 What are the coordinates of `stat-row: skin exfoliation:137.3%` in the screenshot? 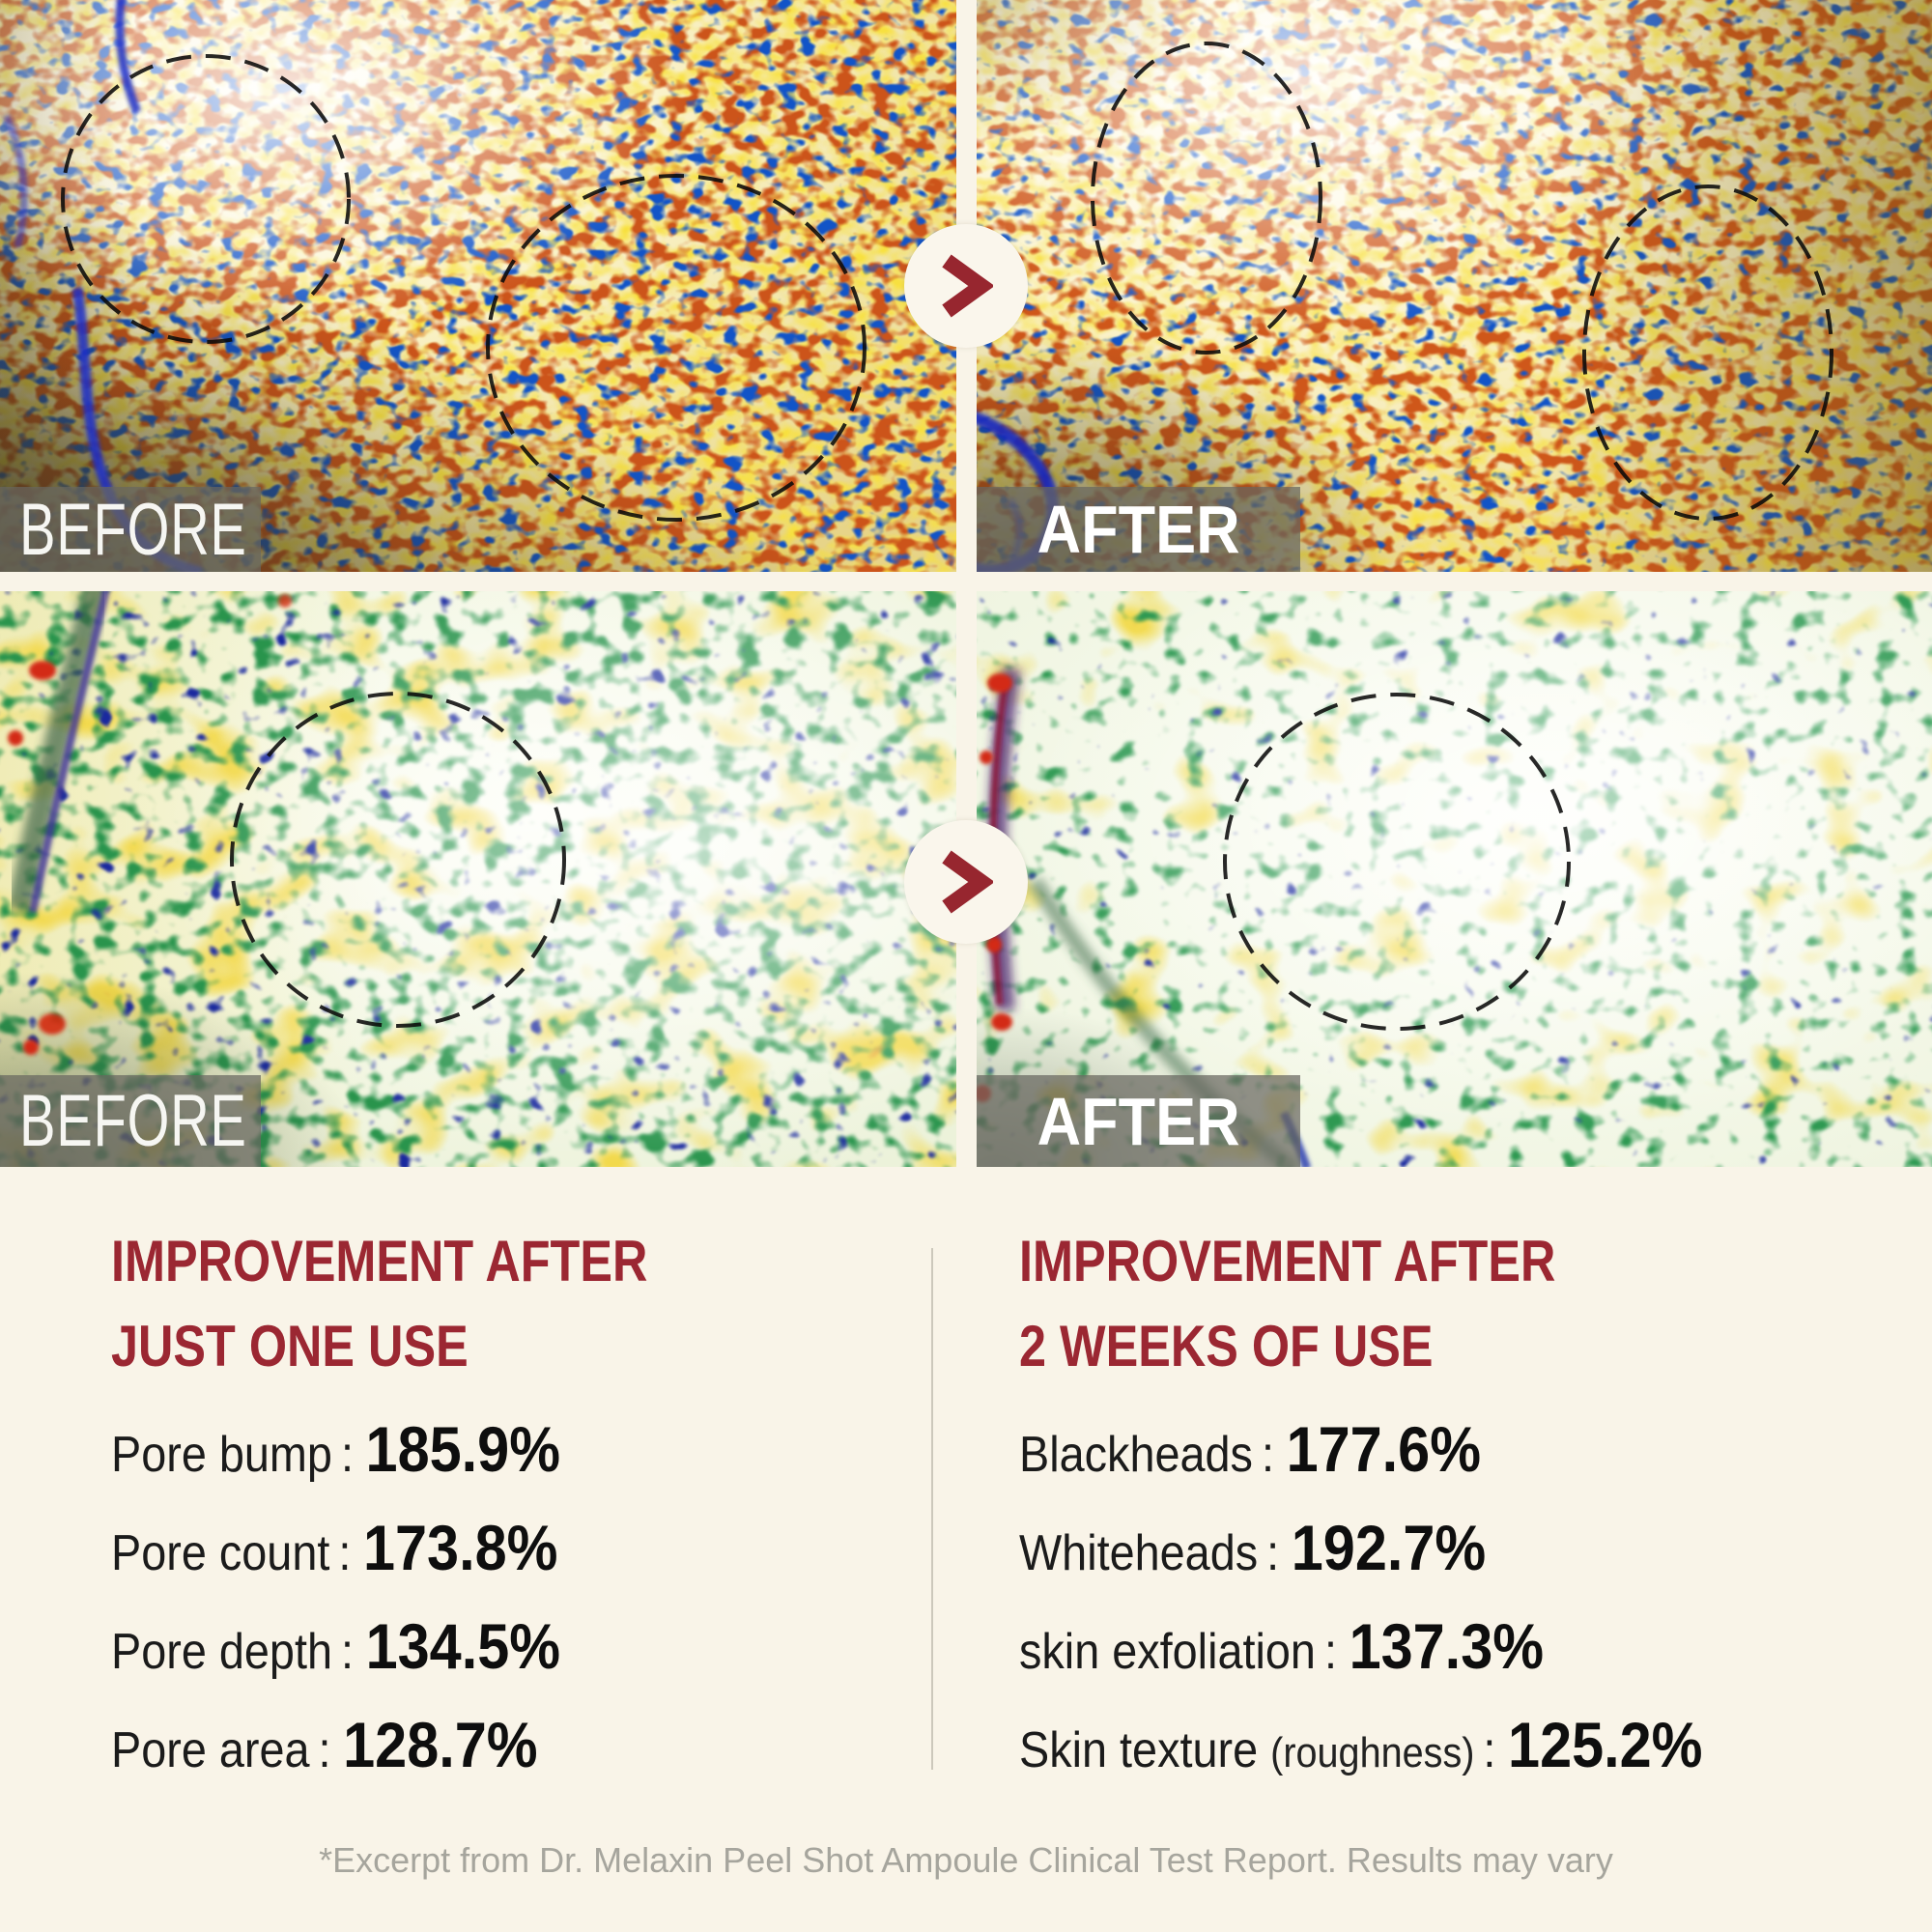 It's located at (1410, 1649).